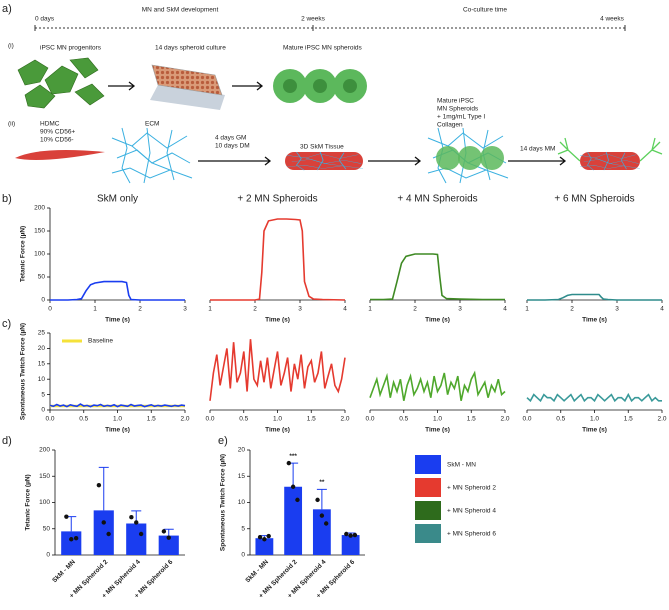  What do you see at coordinates (242, 476) in the screenshot?
I see `y-tick-label: 15` at bounding box center [242, 476].